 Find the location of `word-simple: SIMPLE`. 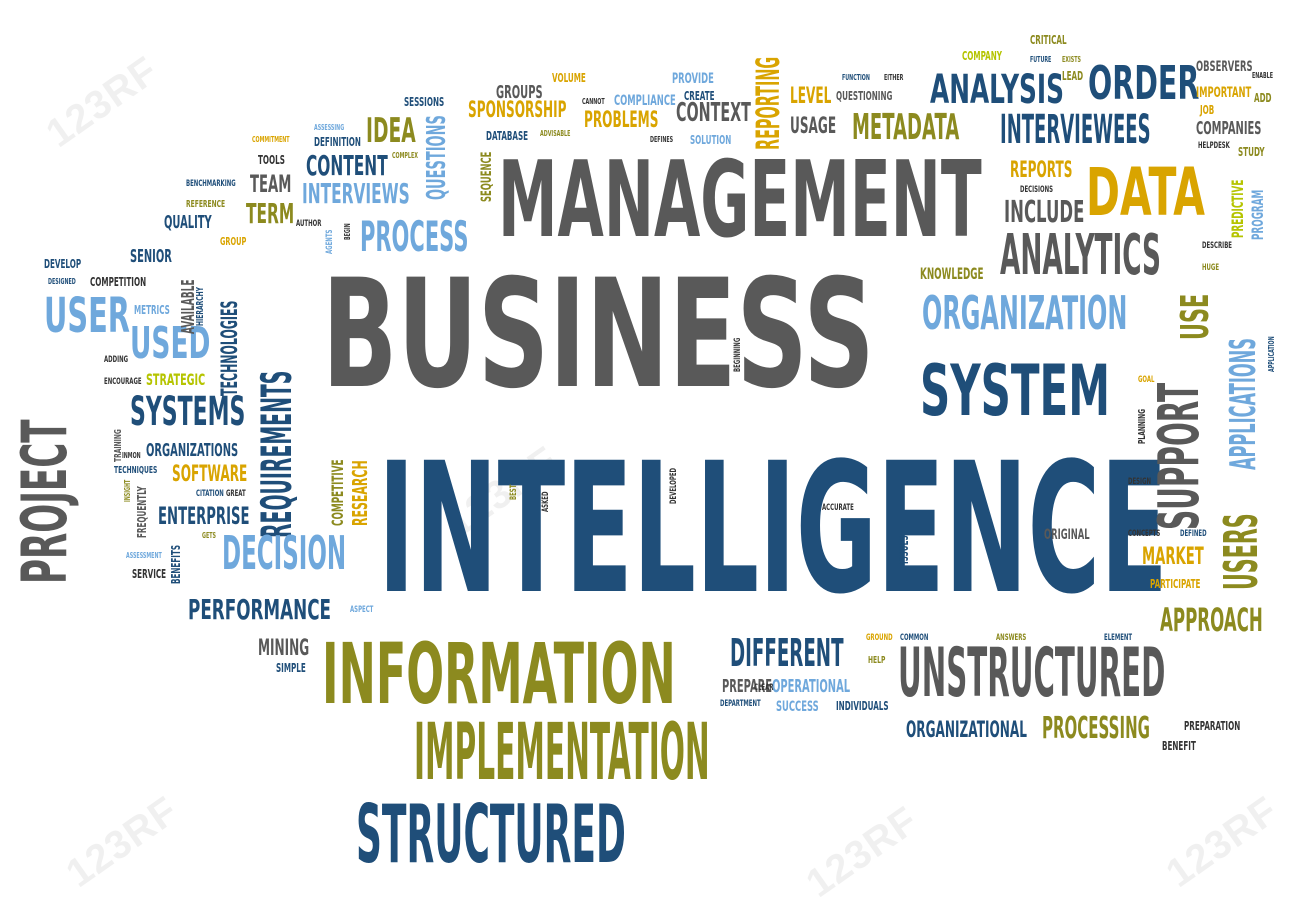

word-simple: SIMPLE is located at coordinates (291, 668).